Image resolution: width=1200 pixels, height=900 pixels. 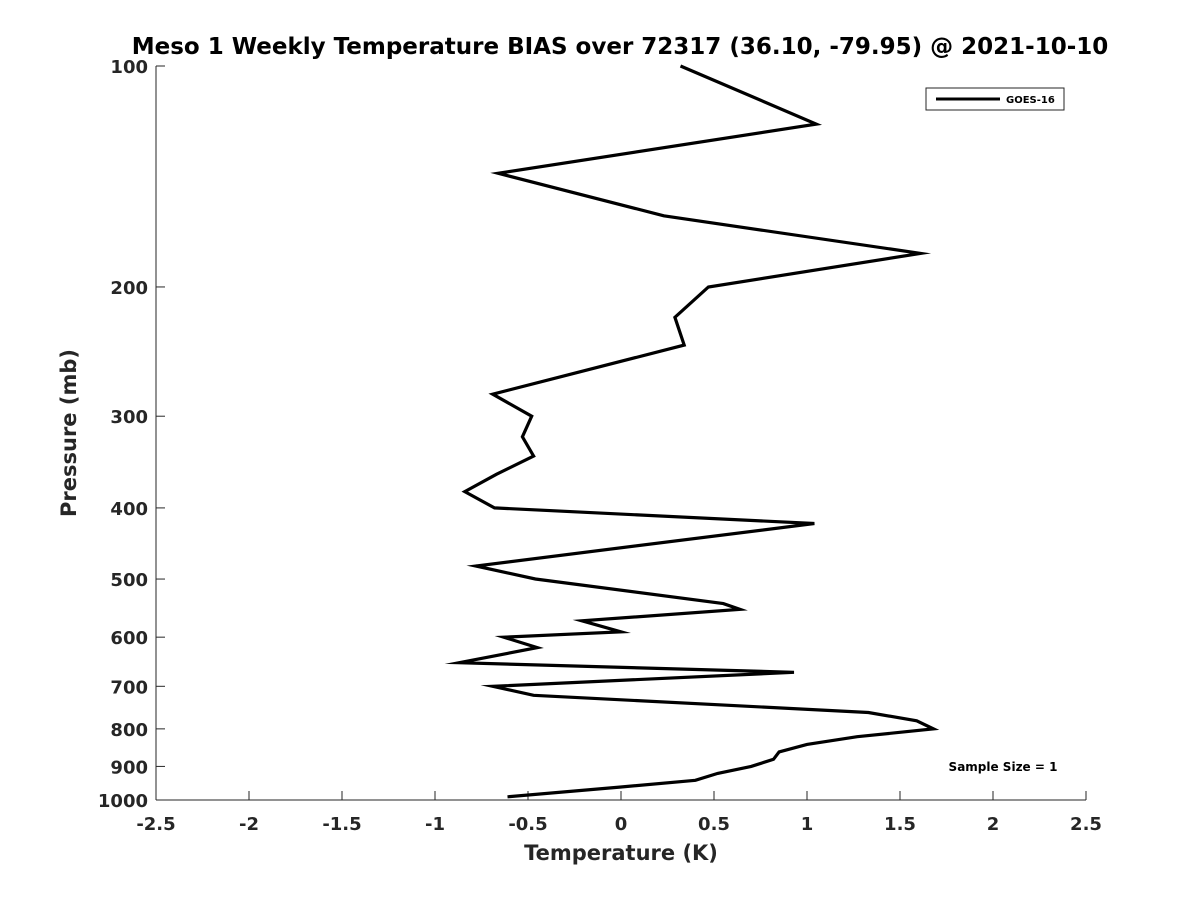 I want to click on y-tick-label: 300, so click(x=129, y=417).